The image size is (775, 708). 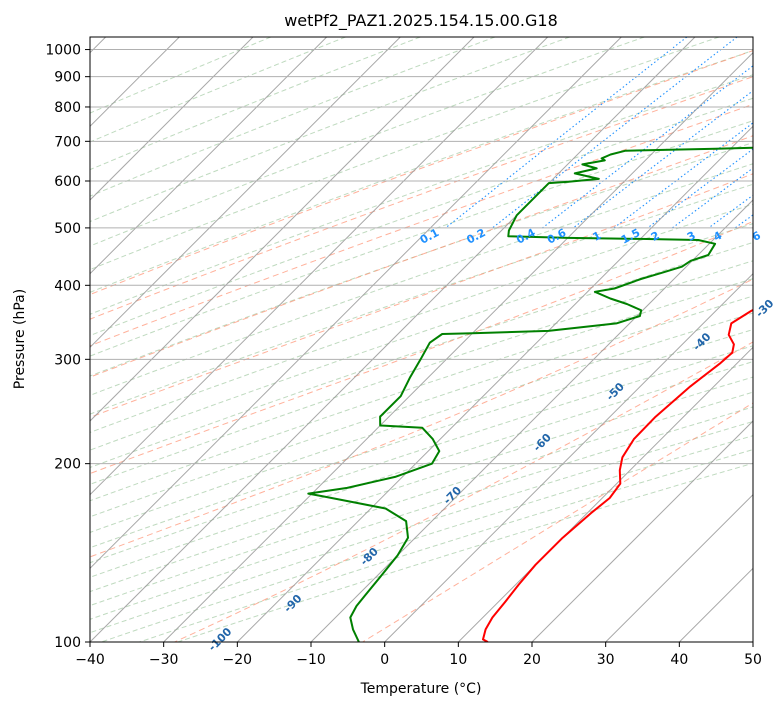 I want to click on chart-title: wetPf2_PAZ1.2025.154.15.00.G18, so click(x=421, y=21).